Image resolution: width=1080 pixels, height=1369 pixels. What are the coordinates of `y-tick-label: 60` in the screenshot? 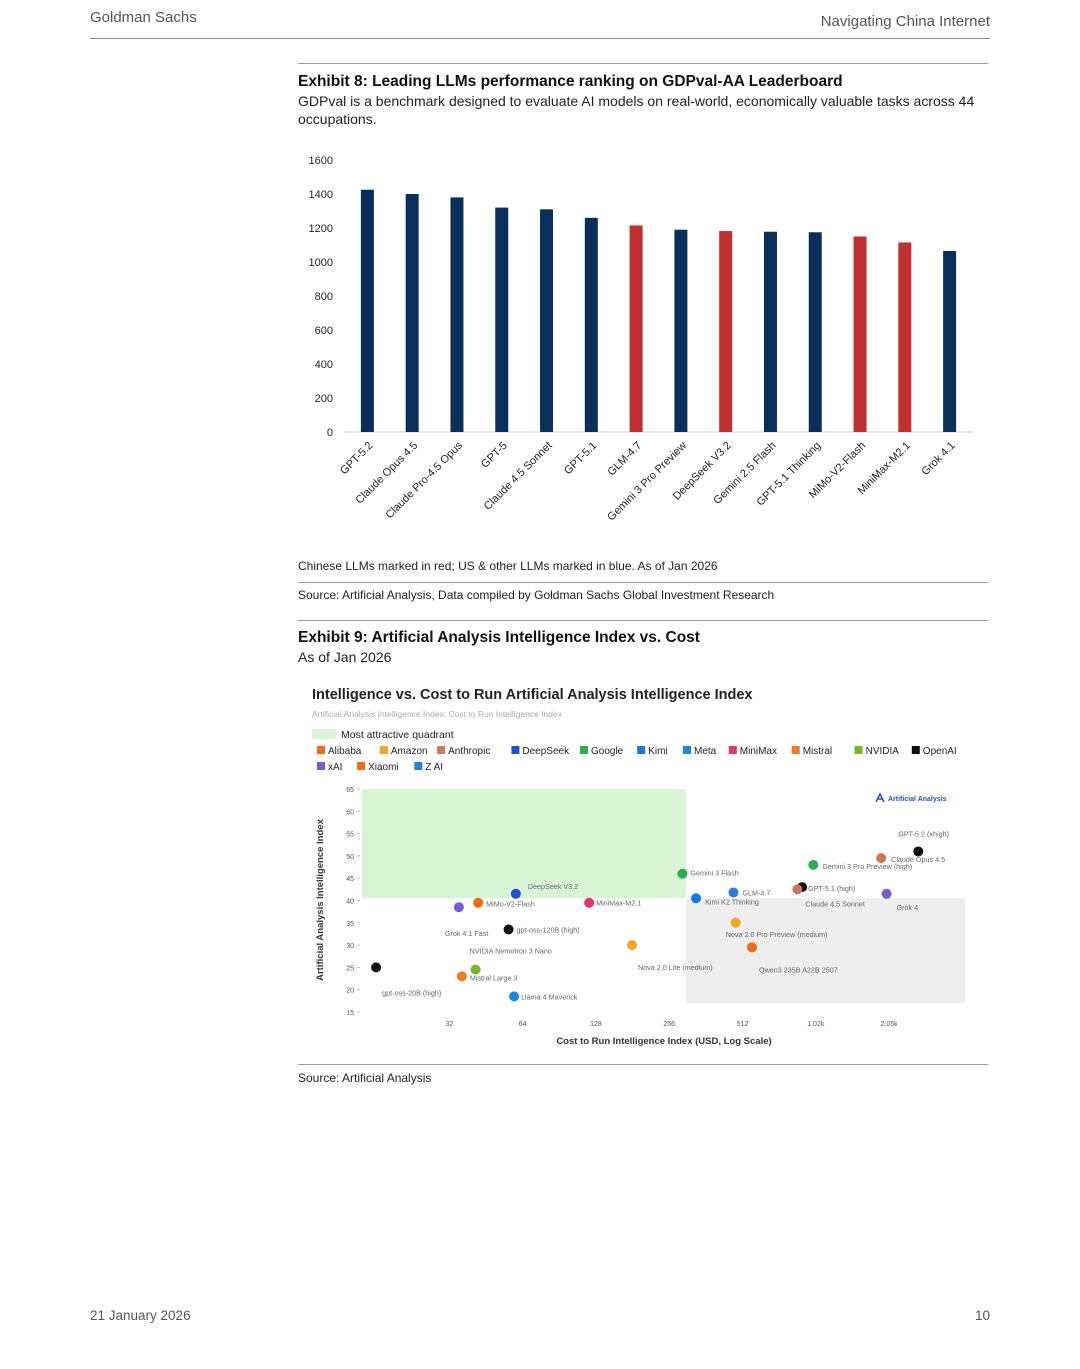 It's located at (350, 812).